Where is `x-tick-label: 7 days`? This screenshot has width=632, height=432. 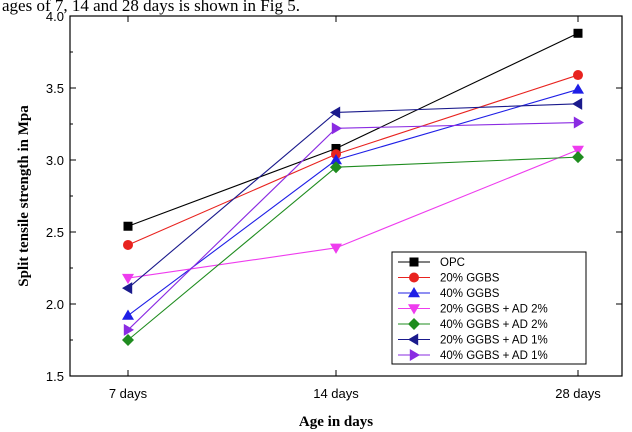 x-tick-label: 7 days is located at coordinates (128, 393).